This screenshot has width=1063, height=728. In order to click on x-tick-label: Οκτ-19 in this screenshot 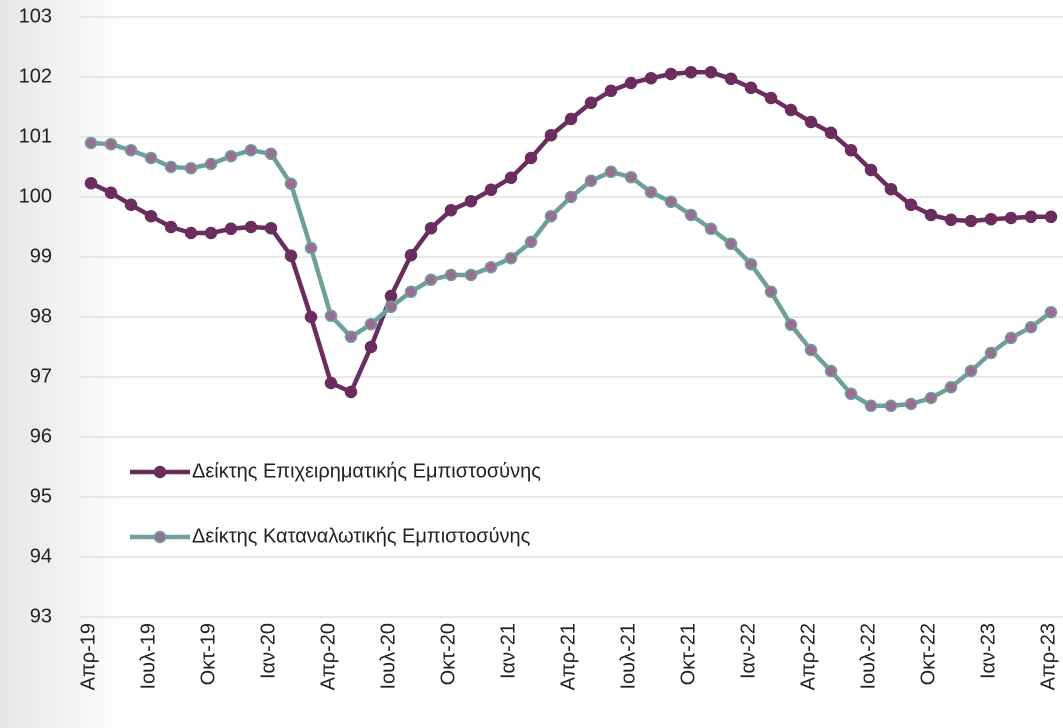, I will do `click(208, 654)`.